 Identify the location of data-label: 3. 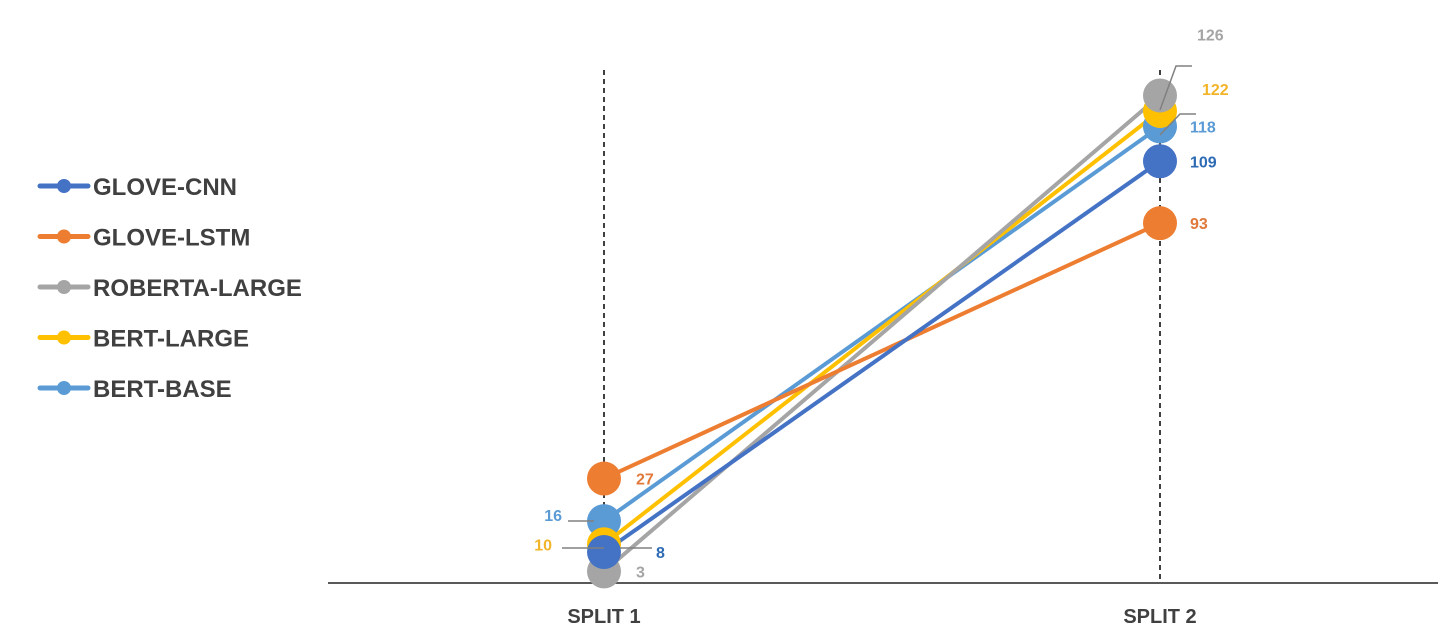
(640, 572).